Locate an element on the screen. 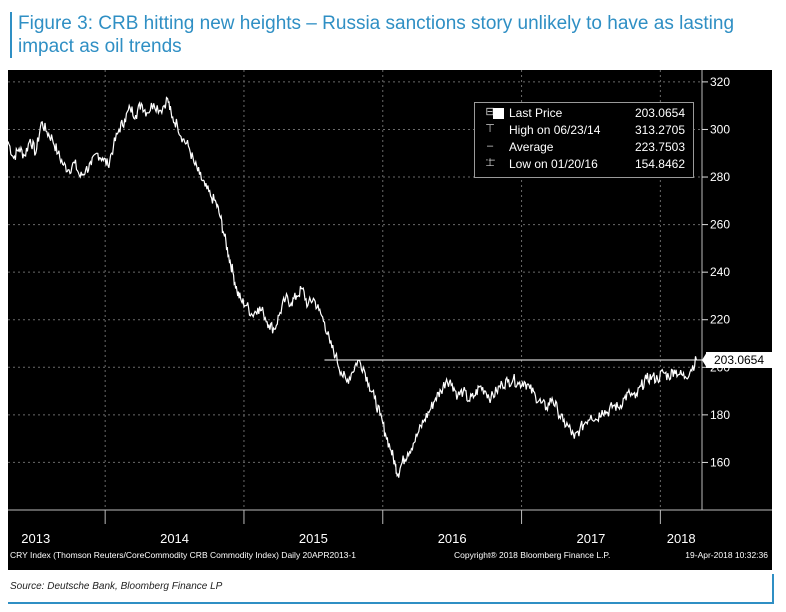 This screenshot has width=786, height=612. legend-last-price-label: Last Price is located at coordinates (536, 113).